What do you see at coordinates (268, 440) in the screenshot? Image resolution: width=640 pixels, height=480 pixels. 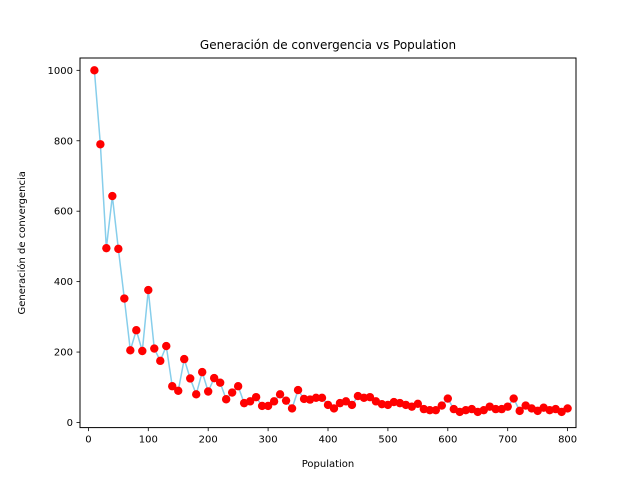 I see `x-tick-label: 300` at bounding box center [268, 440].